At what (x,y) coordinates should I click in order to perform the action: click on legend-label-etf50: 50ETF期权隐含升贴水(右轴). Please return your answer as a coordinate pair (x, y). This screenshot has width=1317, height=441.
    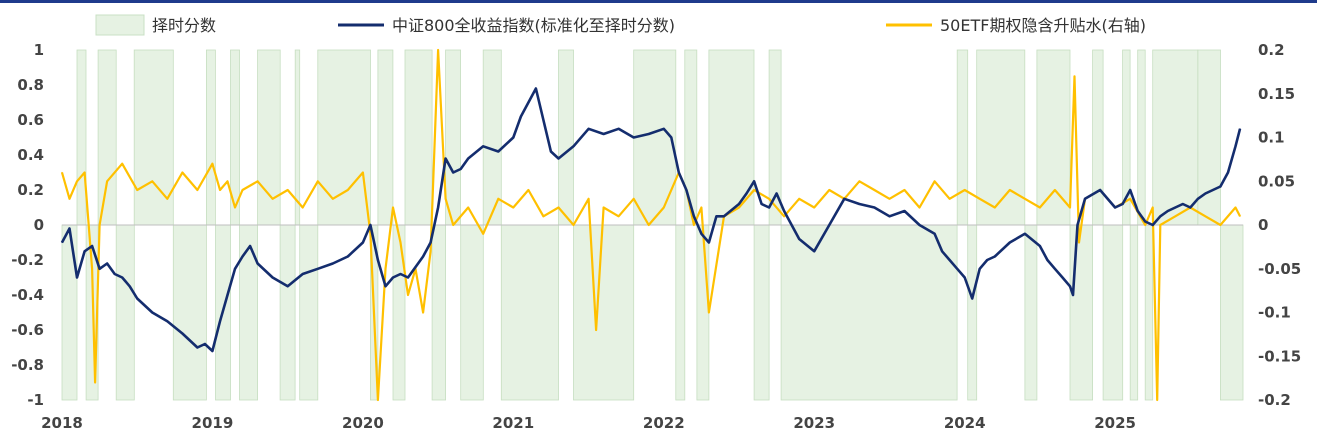
    Looking at the image, I should click on (1043, 25).